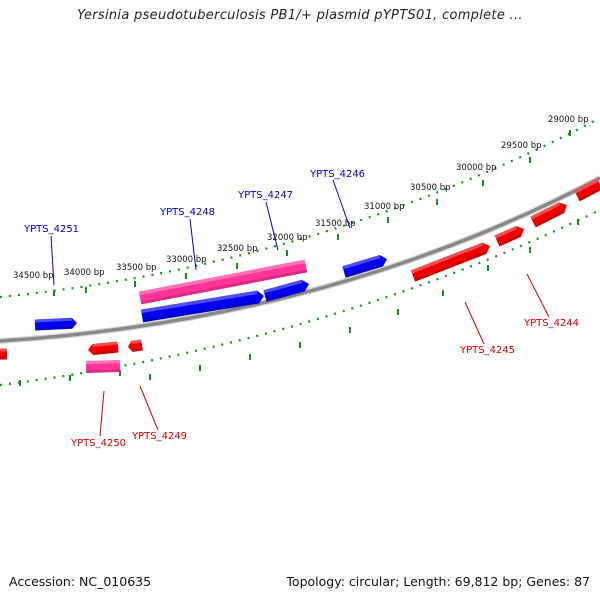 Image resolution: width=600 pixels, height=600 pixels. What do you see at coordinates (80, 581) in the screenshot?
I see `accession-text: Accession: NC_010635` at bounding box center [80, 581].